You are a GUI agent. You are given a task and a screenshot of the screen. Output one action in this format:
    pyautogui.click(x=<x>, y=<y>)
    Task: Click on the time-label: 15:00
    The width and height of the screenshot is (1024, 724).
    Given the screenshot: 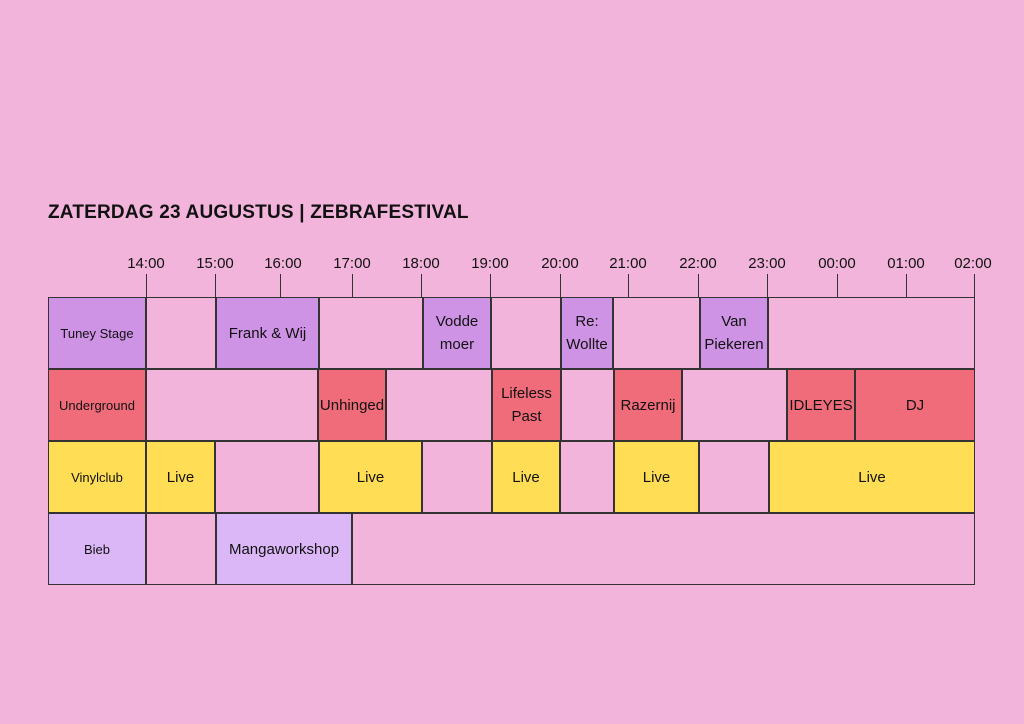 What is the action you would take?
    pyautogui.click(x=215, y=263)
    